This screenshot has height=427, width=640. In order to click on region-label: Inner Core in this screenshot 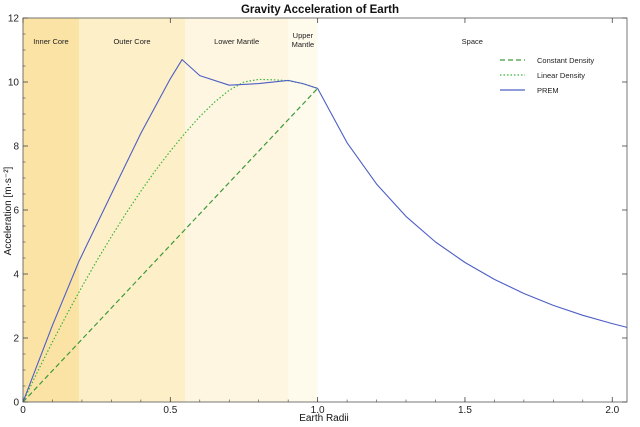, I will do `click(50, 41)`.